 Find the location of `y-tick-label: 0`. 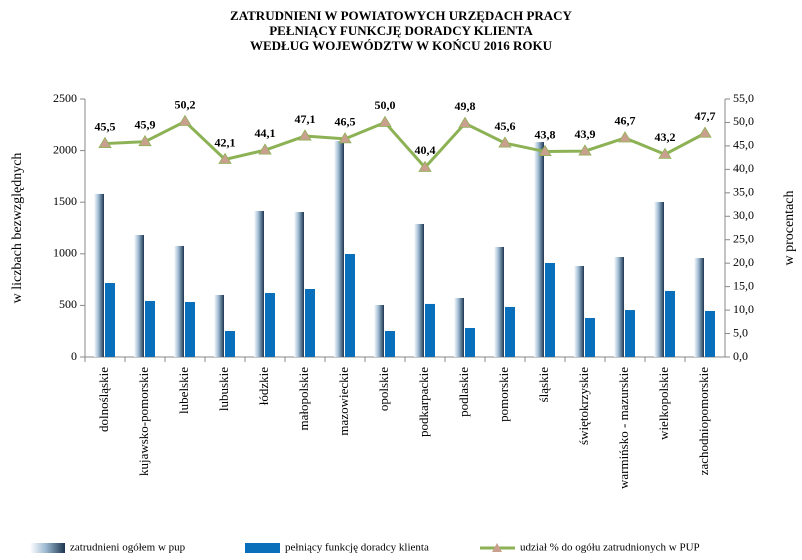

y-tick-label: 0 is located at coordinates (74, 356).